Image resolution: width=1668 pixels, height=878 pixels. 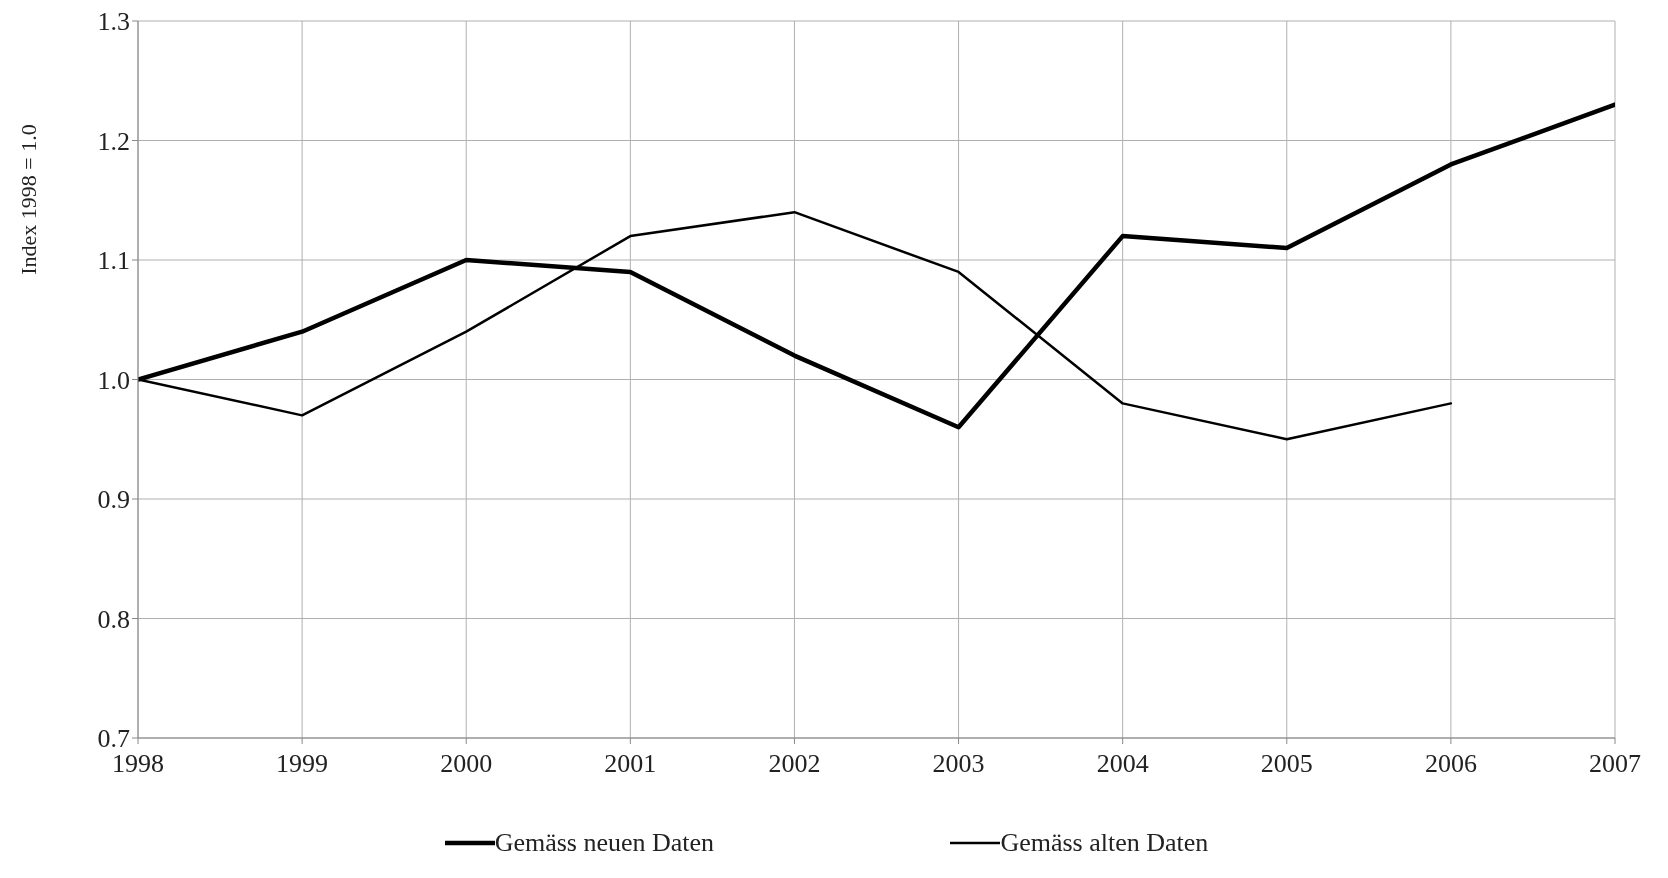 What do you see at coordinates (604, 843) in the screenshot?
I see `legend-label: Gemäss neuen Daten` at bounding box center [604, 843].